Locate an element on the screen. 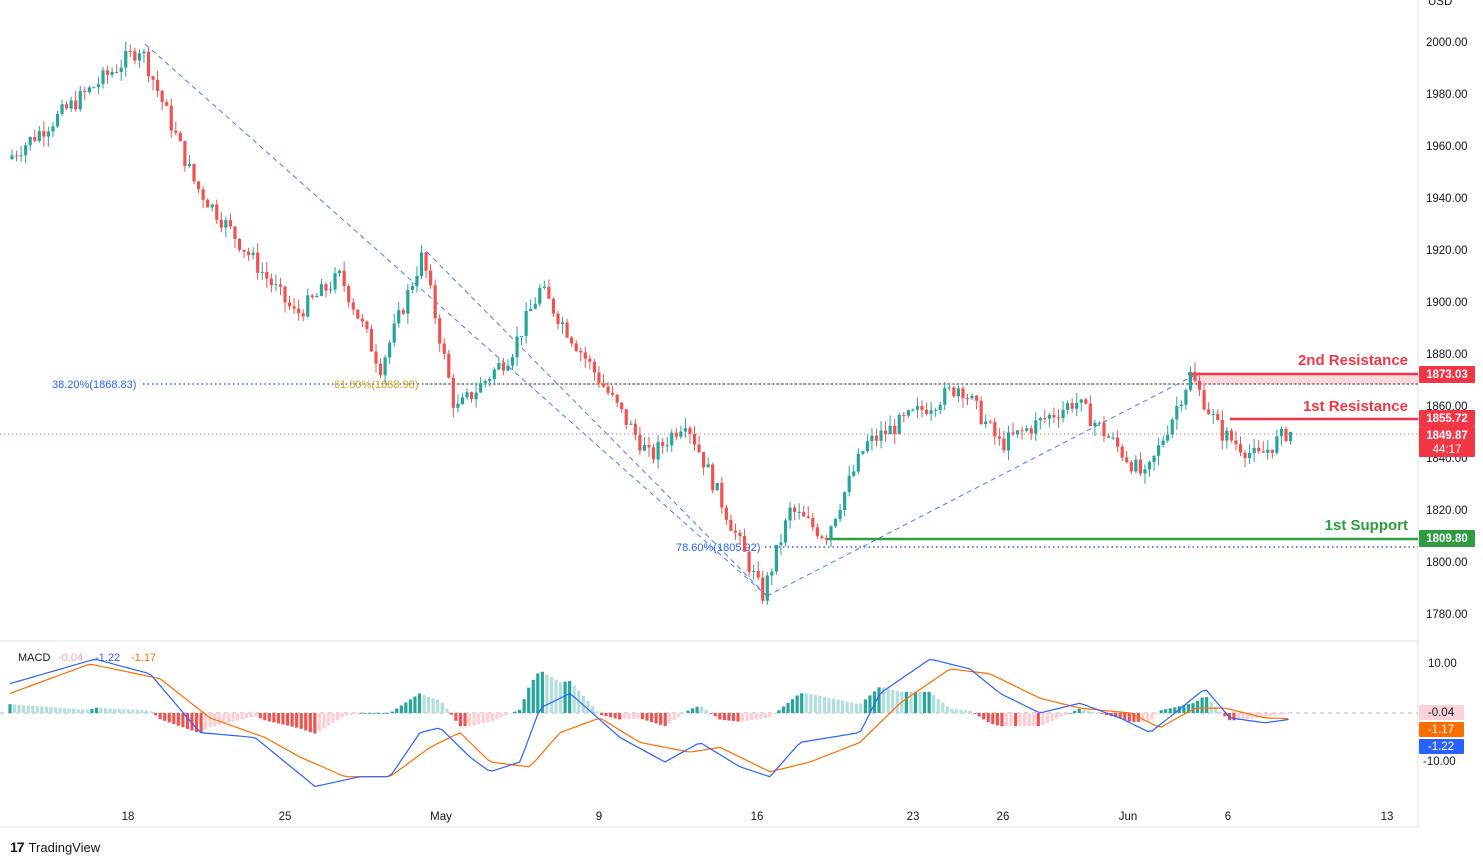 The height and width of the screenshot is (864, 1483). macd-hist-badge-value: -0.04 is located at coordinates (1441, 713).